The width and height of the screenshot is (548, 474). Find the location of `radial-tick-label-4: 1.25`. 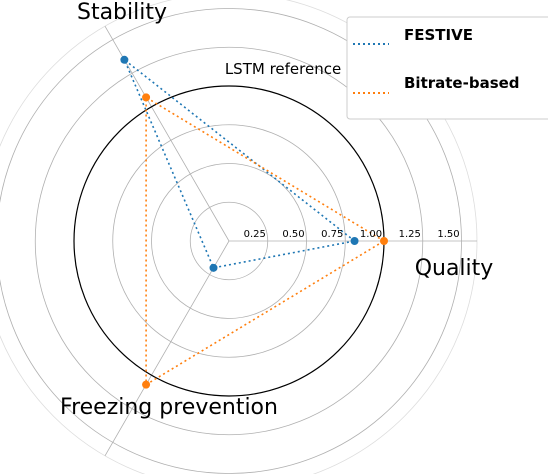

radial-tick-label-4: 1.25 is located at coordinates (410, 234).